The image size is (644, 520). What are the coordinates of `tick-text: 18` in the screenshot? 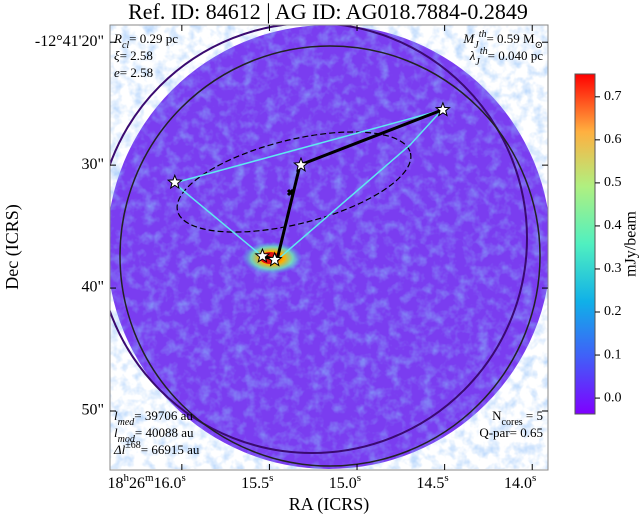 It's located at (115, 483).